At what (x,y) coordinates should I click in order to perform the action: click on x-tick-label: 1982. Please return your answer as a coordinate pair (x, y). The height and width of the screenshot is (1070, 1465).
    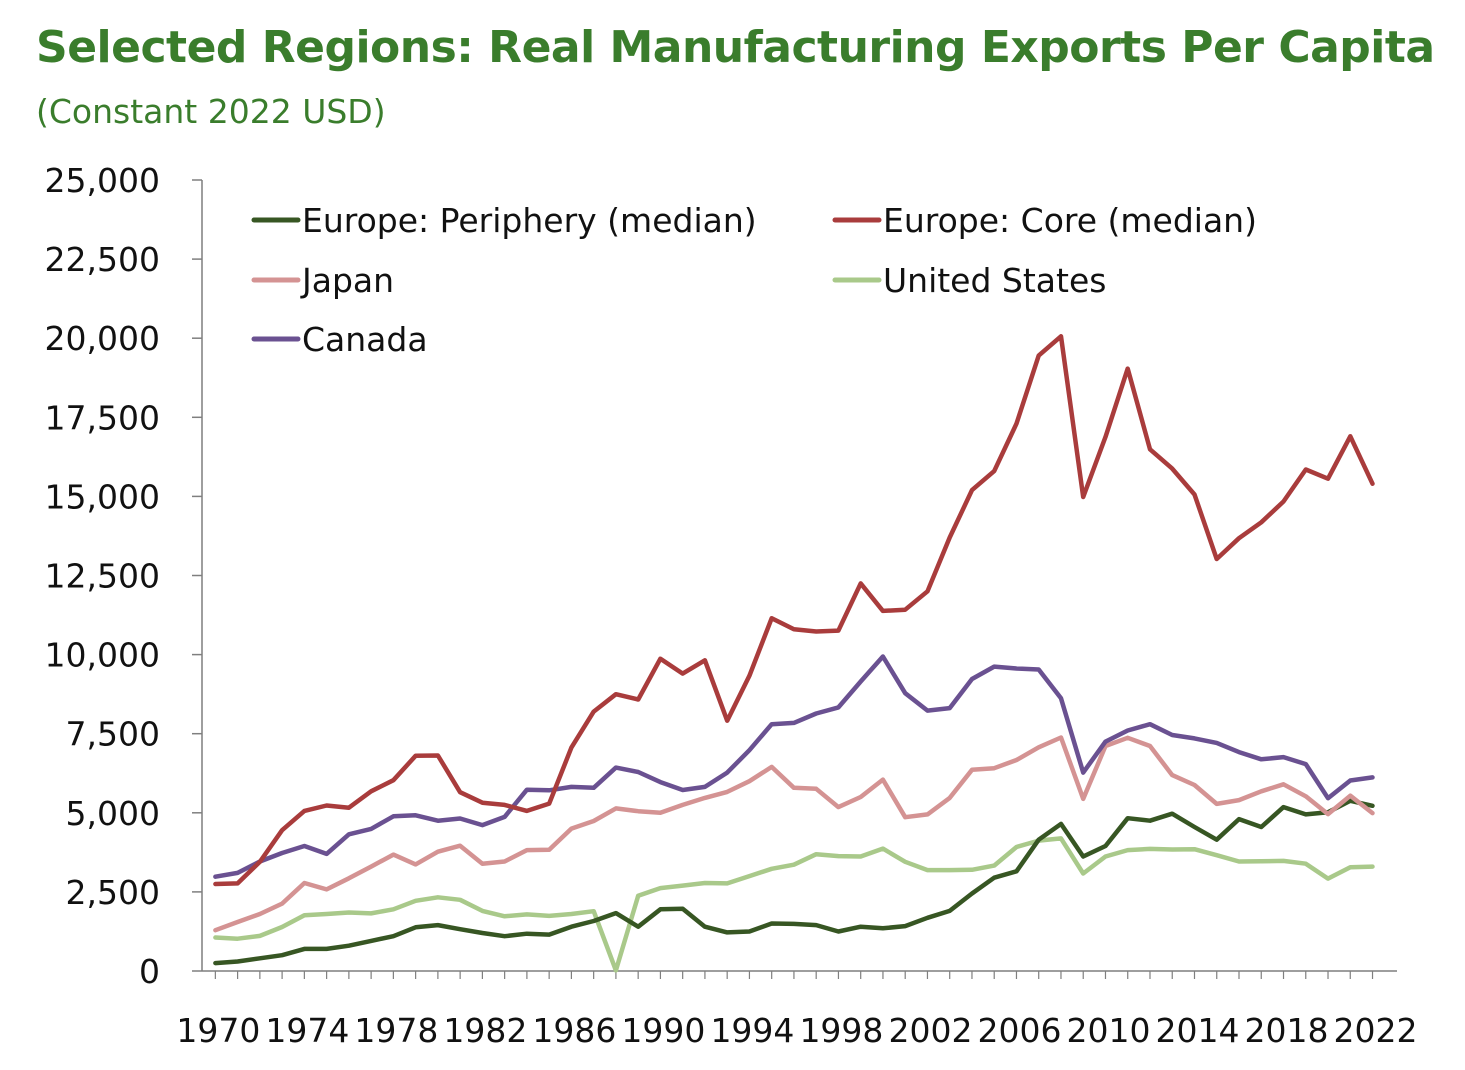
    Looking at the image, I should click on (485, 1030).